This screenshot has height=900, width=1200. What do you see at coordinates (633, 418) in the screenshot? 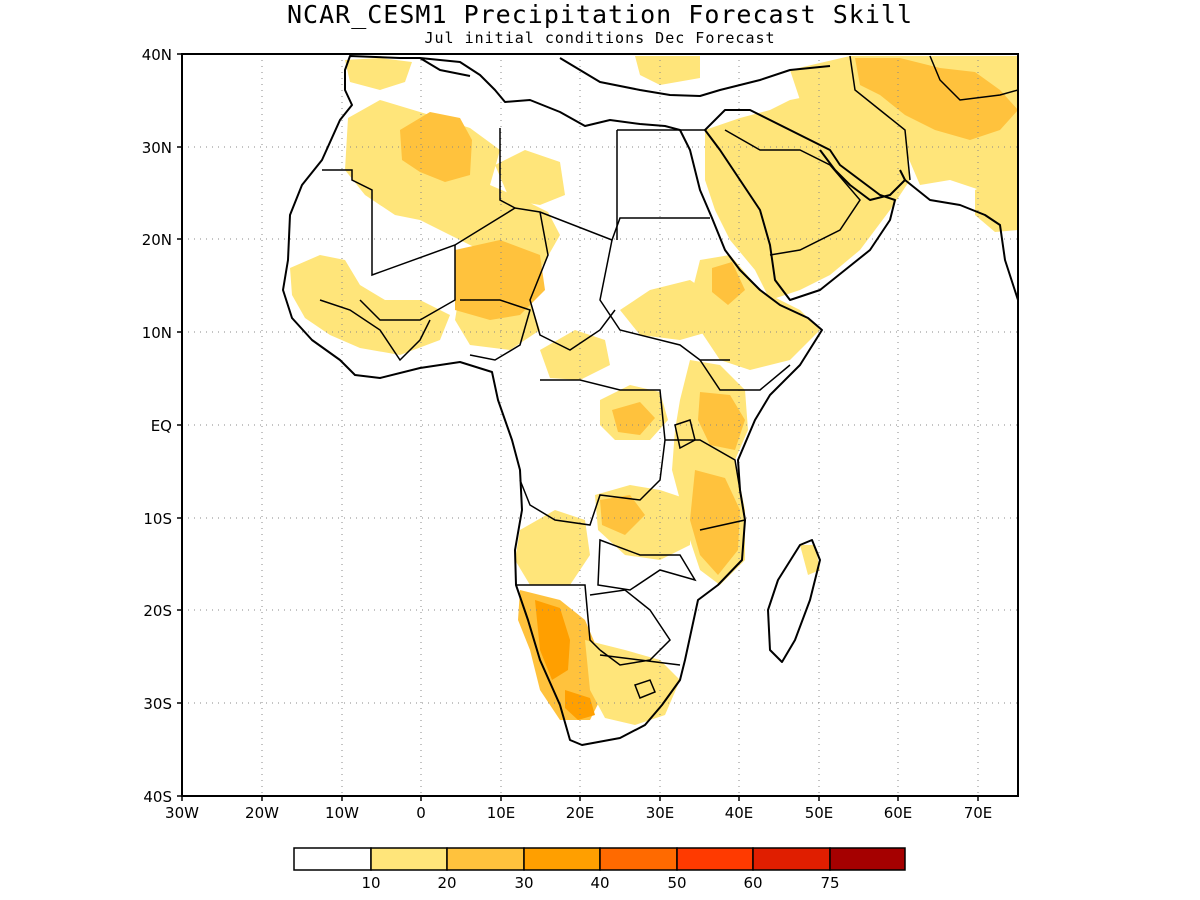
I see `shade-congo-core` at bounding box center [633, 418].